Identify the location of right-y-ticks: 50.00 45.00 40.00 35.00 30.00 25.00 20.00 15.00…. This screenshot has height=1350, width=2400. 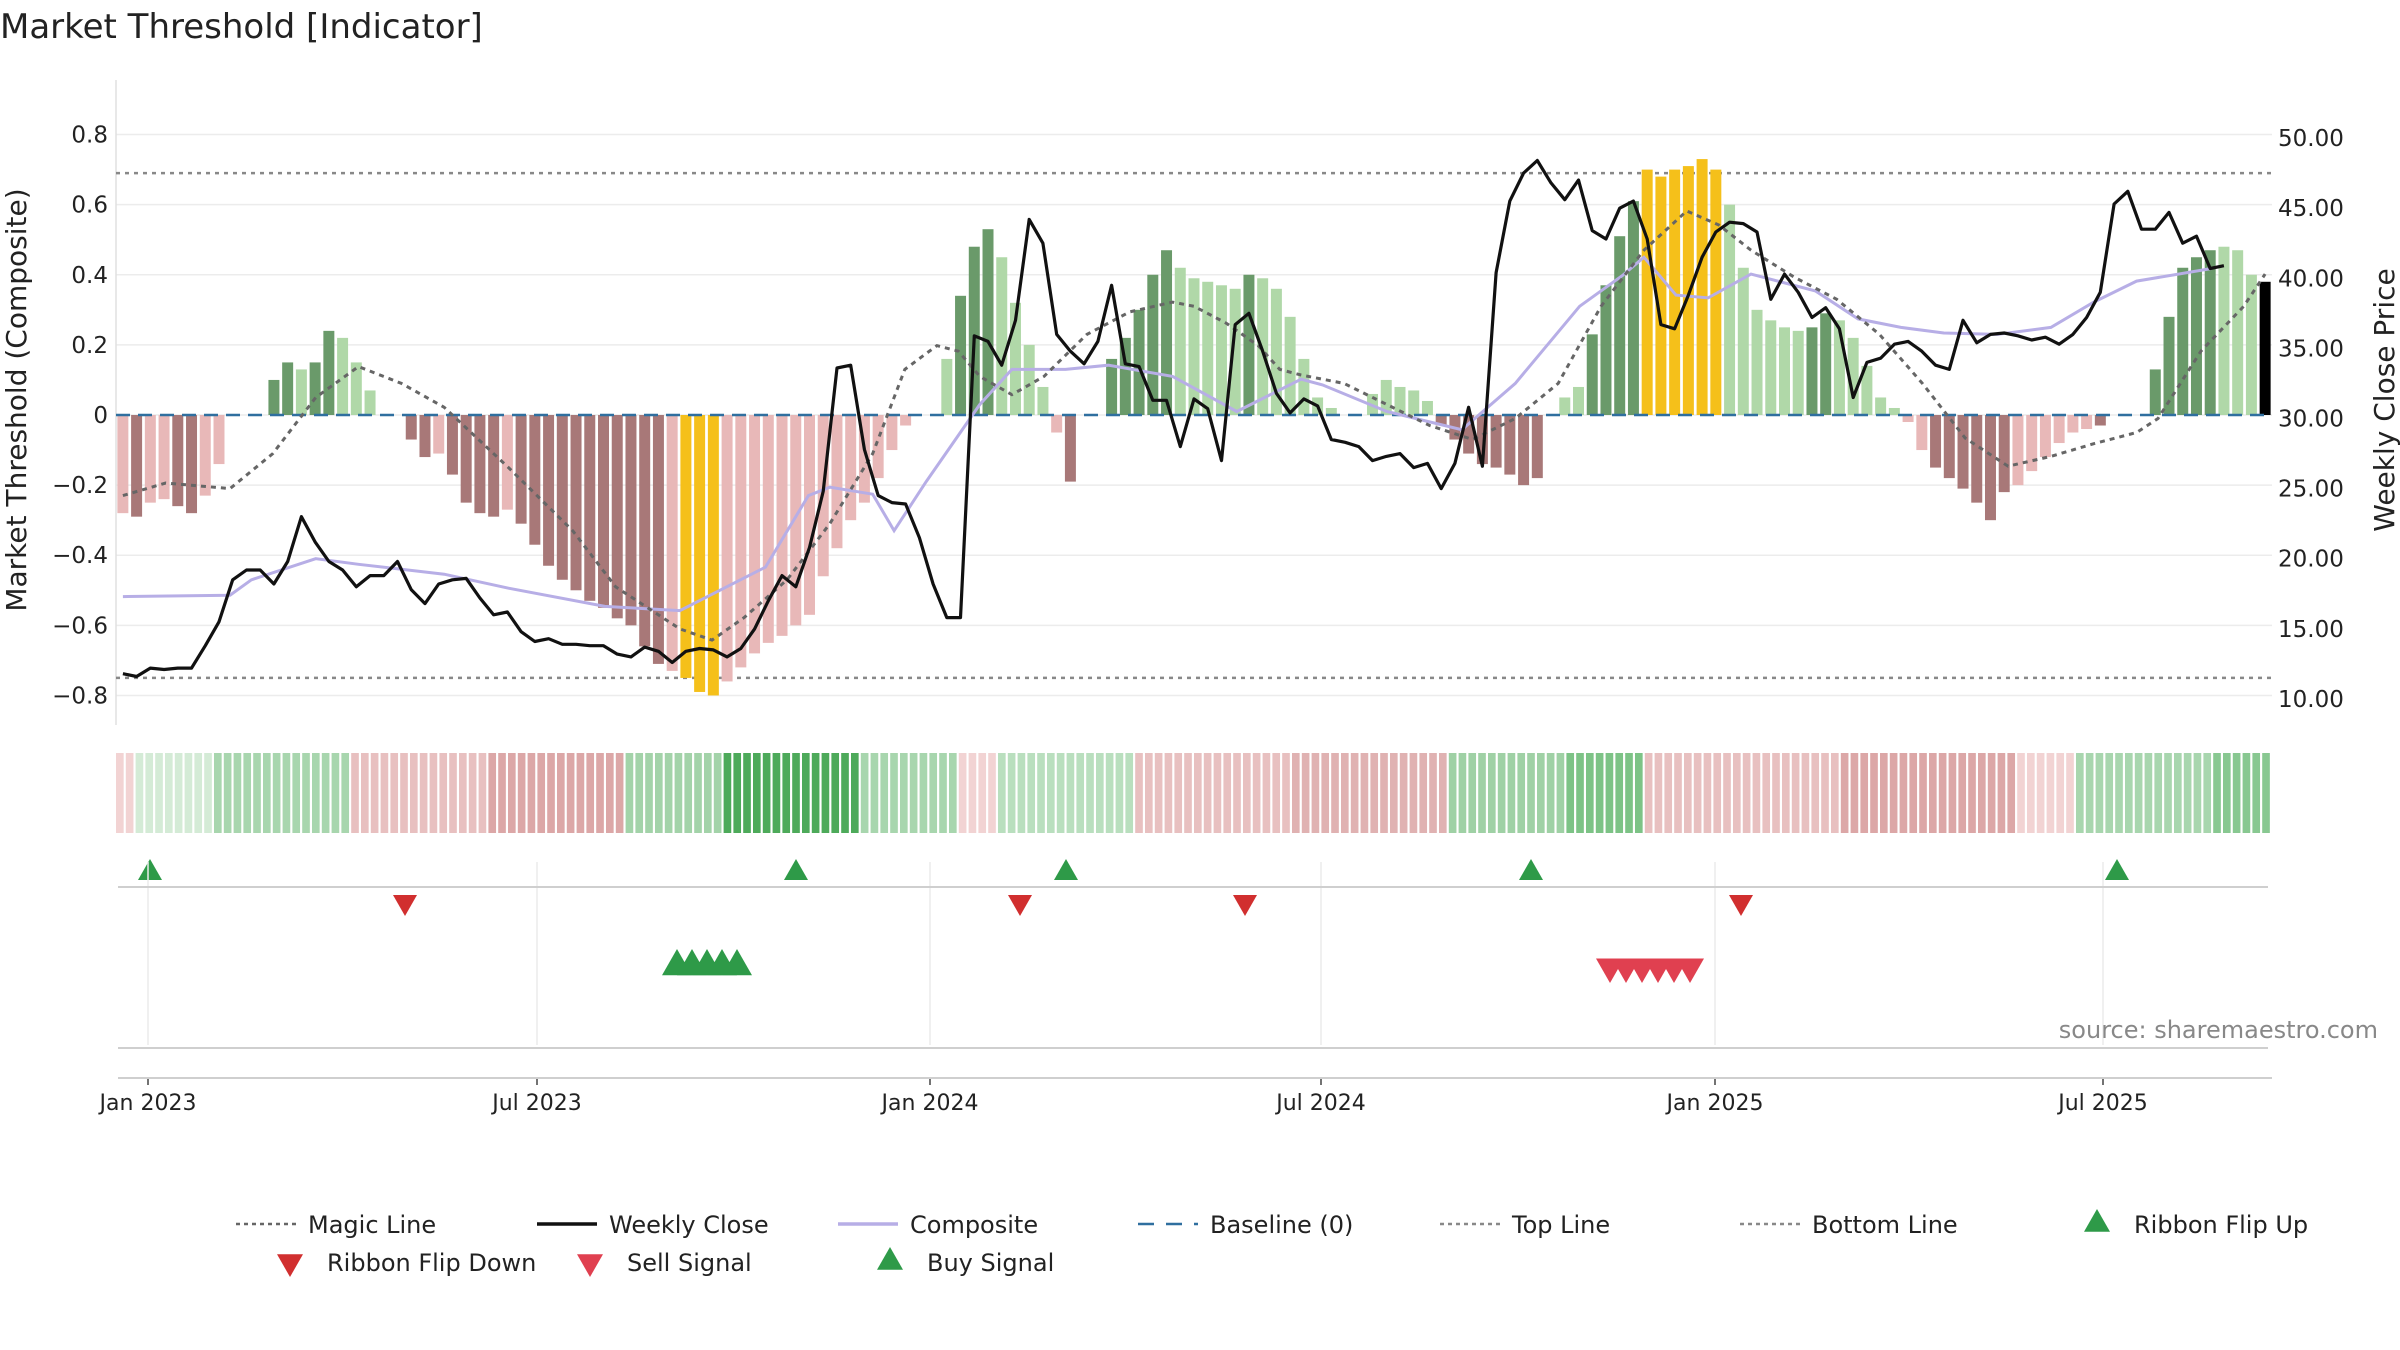
(2311, 419).